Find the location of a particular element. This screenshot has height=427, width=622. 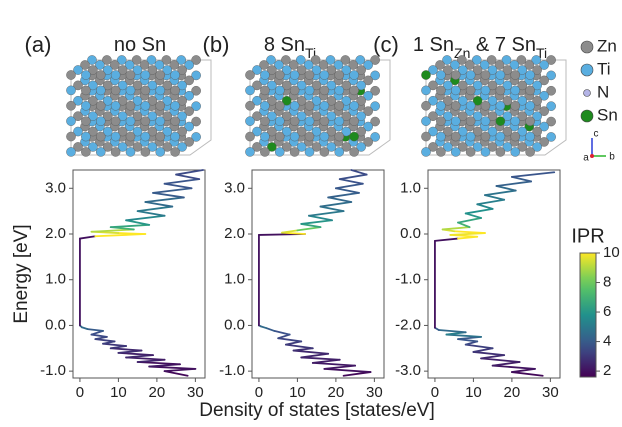

colorbar-tick-label: 4 is located at coordinates (607, 341).